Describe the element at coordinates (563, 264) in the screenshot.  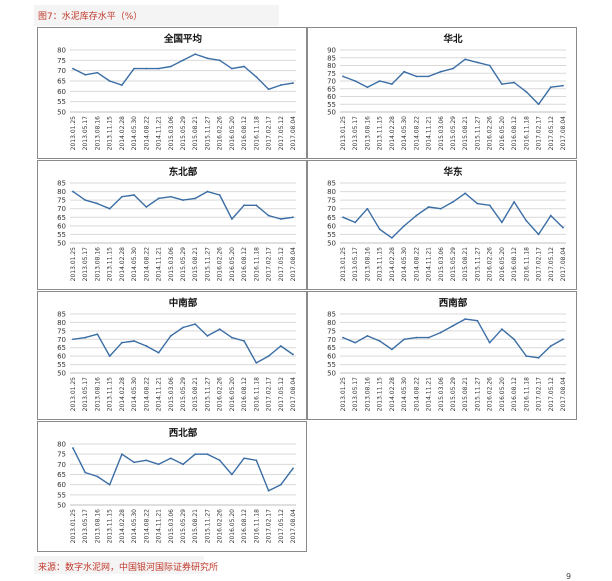
I see `x-tick-label: 2017.08.04` at that location.